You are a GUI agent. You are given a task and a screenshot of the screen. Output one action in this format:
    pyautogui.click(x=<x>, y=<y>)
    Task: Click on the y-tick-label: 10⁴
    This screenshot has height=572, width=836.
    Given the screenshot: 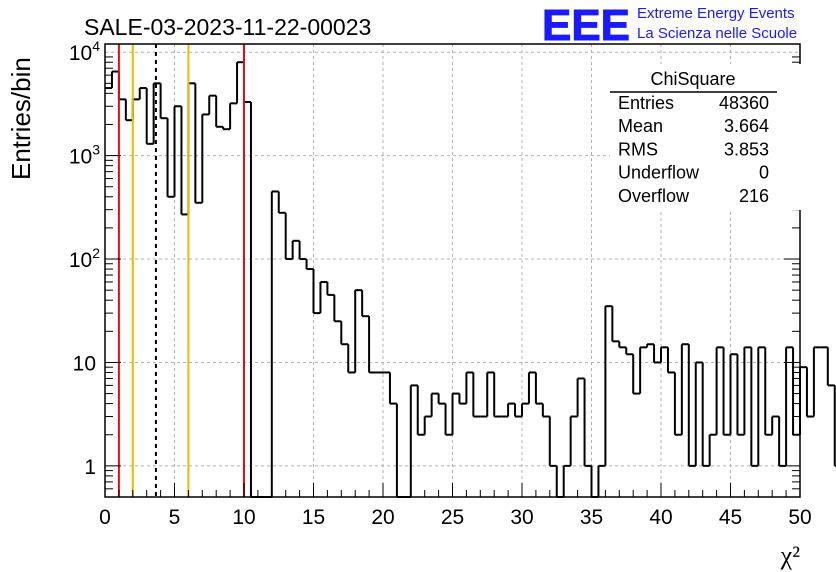 What is the action you would take?
    pyautogui.click(x=84, y=51)
    